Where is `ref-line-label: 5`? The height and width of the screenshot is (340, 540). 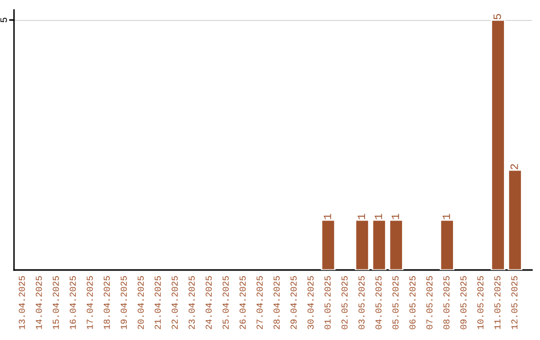
ref-line-label: 5 is located at coordinates (3, 20).